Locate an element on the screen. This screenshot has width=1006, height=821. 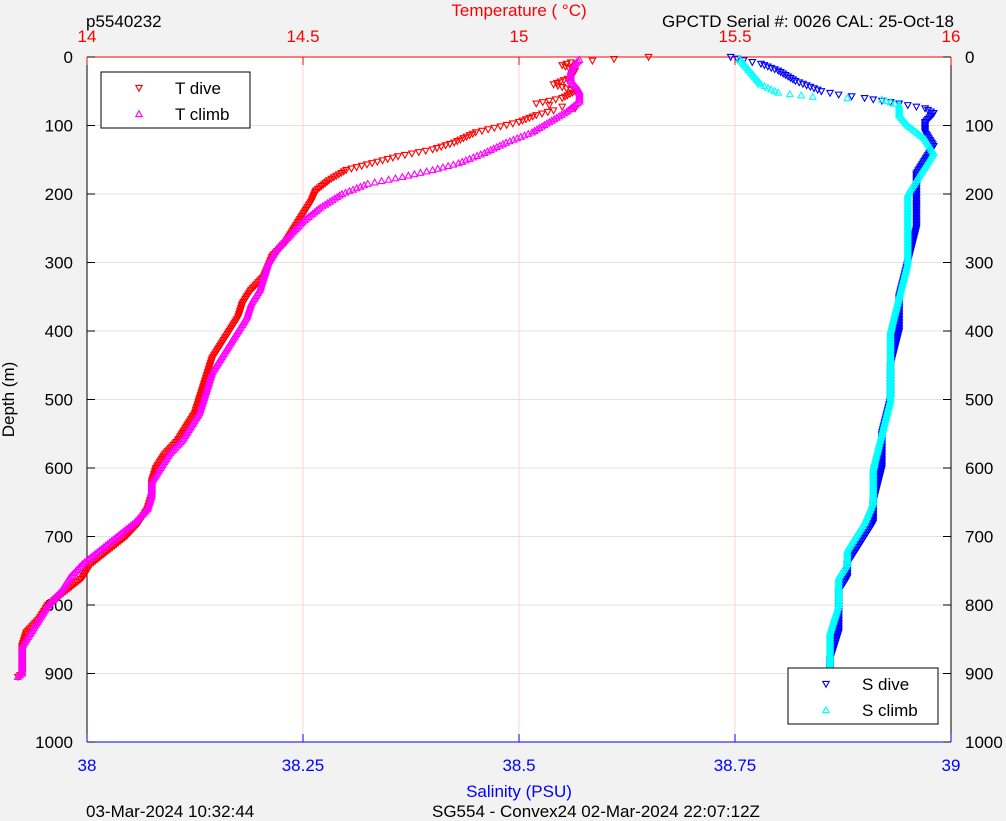
salinity-tick-label: 38.25 is located at coordinates (303, 765).